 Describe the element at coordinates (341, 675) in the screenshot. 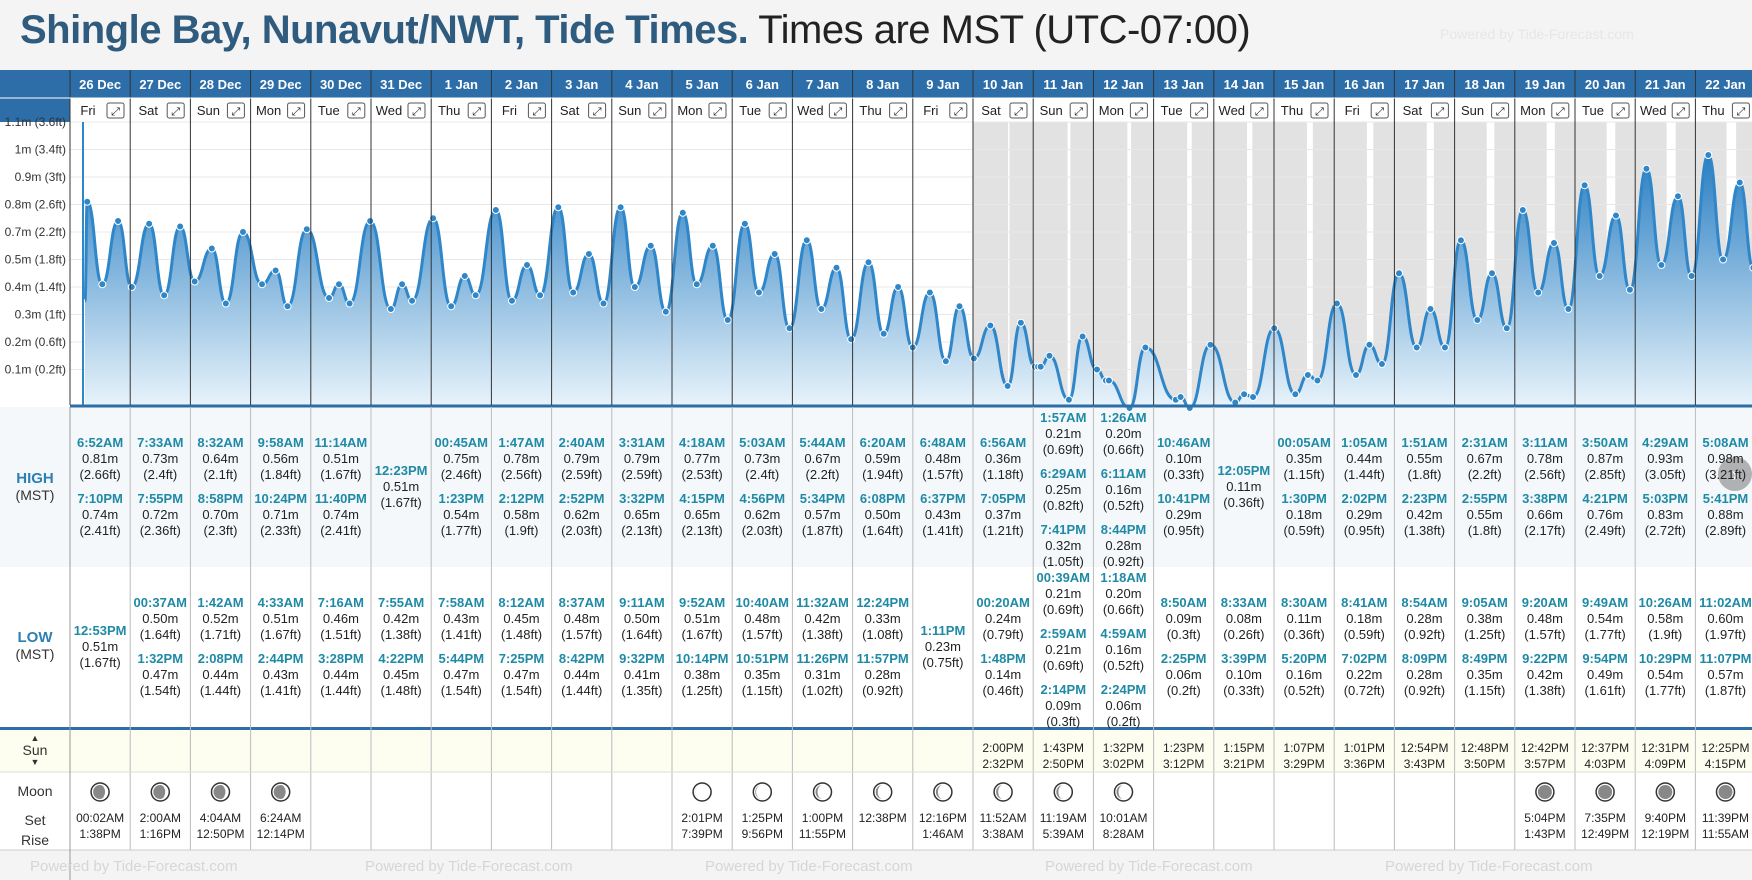

I see `low-tide-cell: 7:16AM 0.46m (1.51ft) 3:28PM 0.44m (1.44ft)` at that location.